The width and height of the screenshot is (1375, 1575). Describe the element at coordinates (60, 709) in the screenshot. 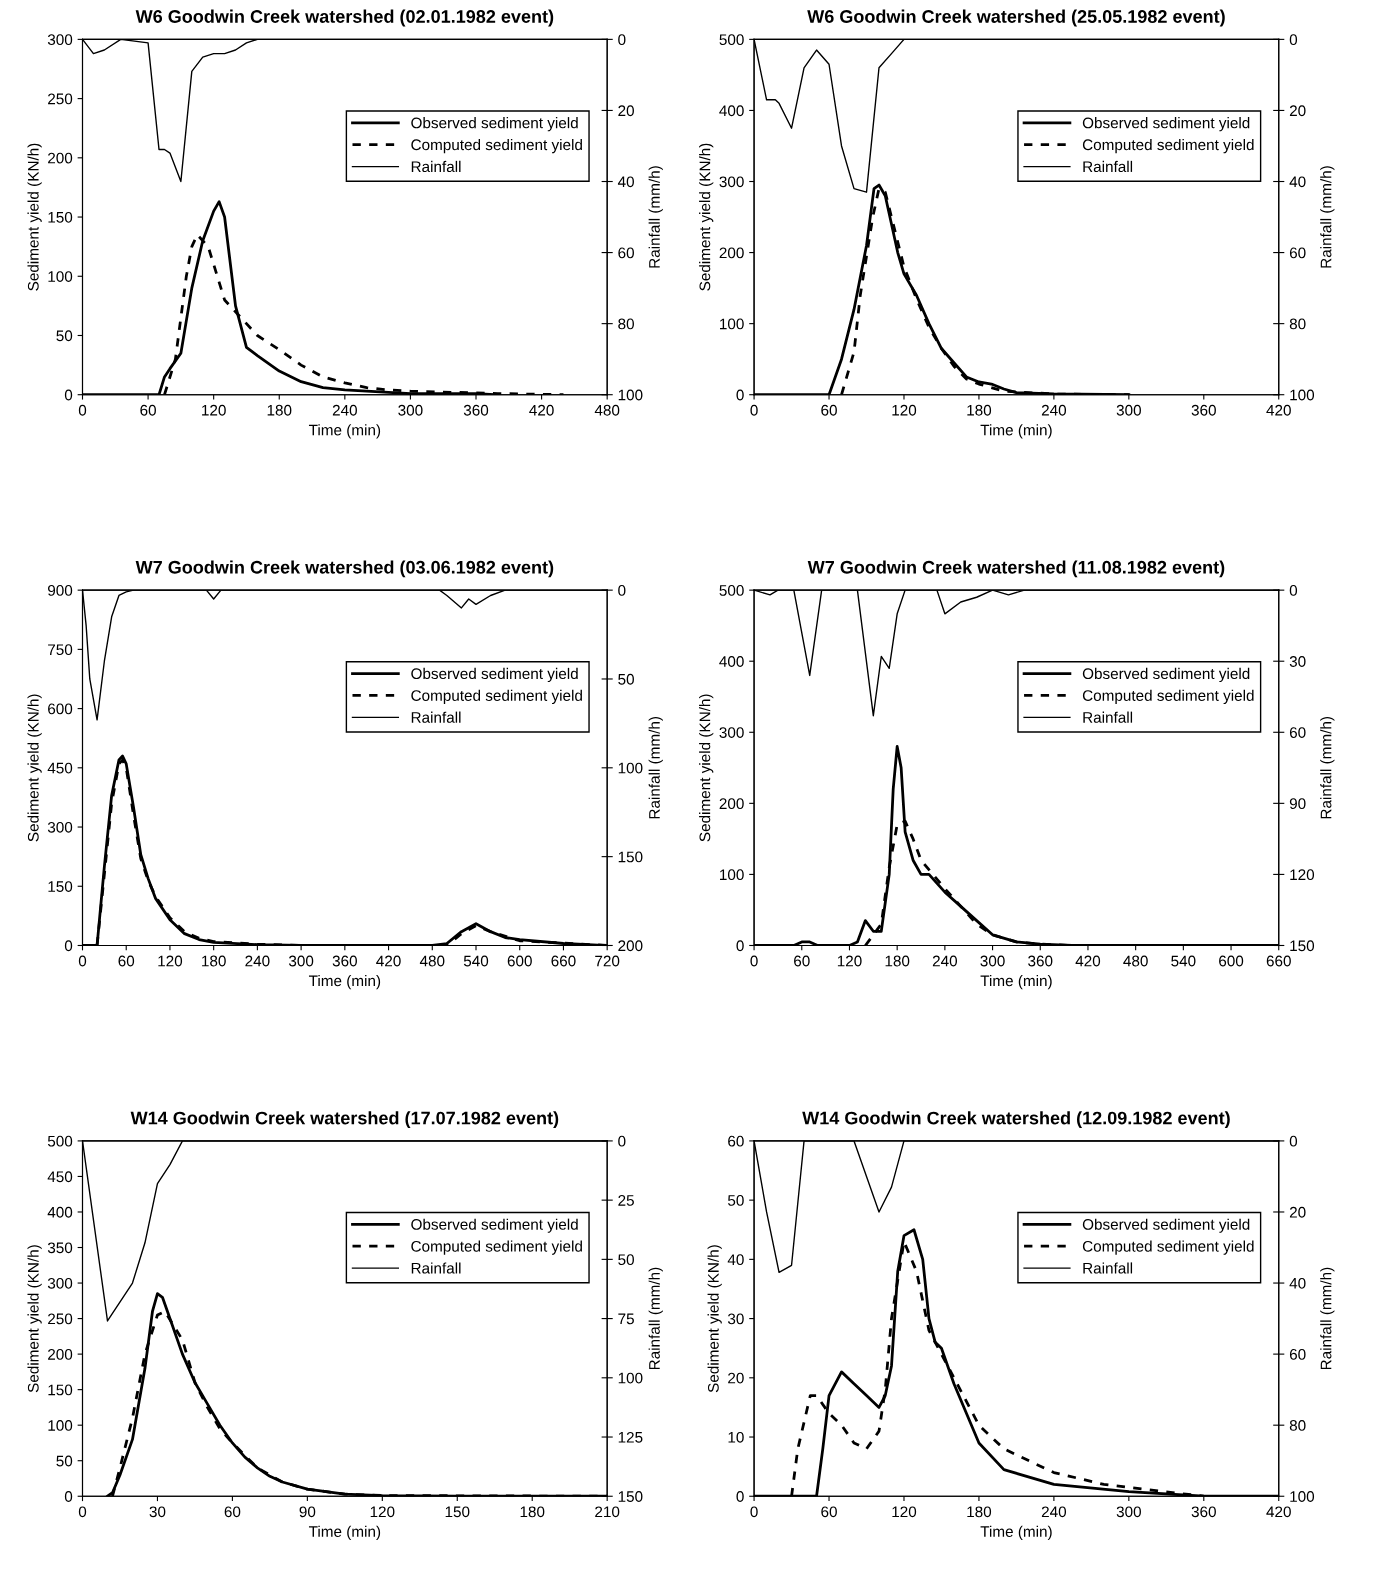

I see `y-tick-label: 600` at that location.